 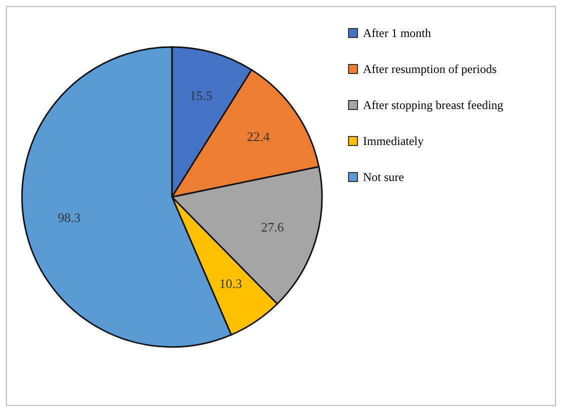 What do you see at coordinates (430, 69) in the screenshot?
I see `legend-label: After resumption of periods` at bounding box center [430, 69].